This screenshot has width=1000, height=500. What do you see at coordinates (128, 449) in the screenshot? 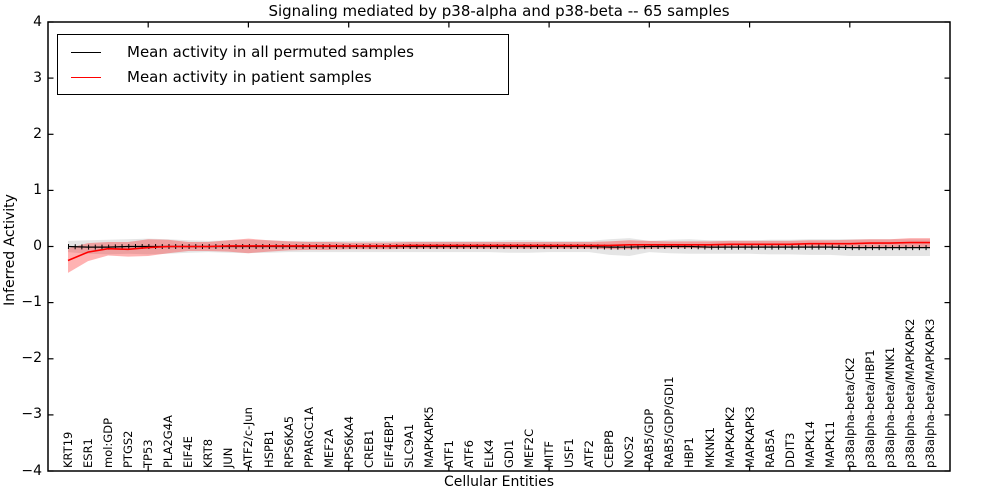
I see `x-category-label: PTGS2` at bounding box center [128, 449].